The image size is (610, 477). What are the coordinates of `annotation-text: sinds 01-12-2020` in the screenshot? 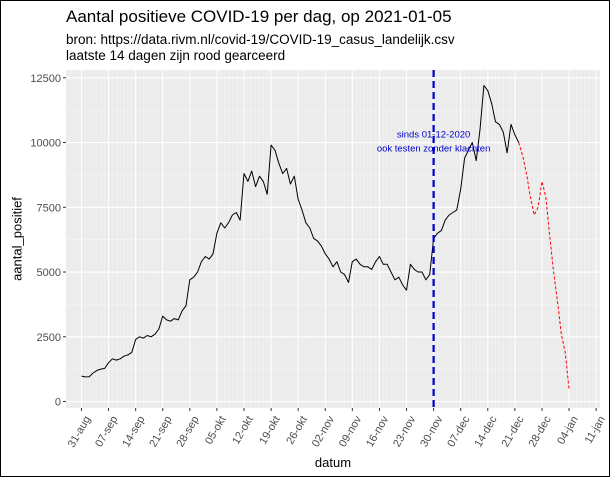 It's located at (433, 134).